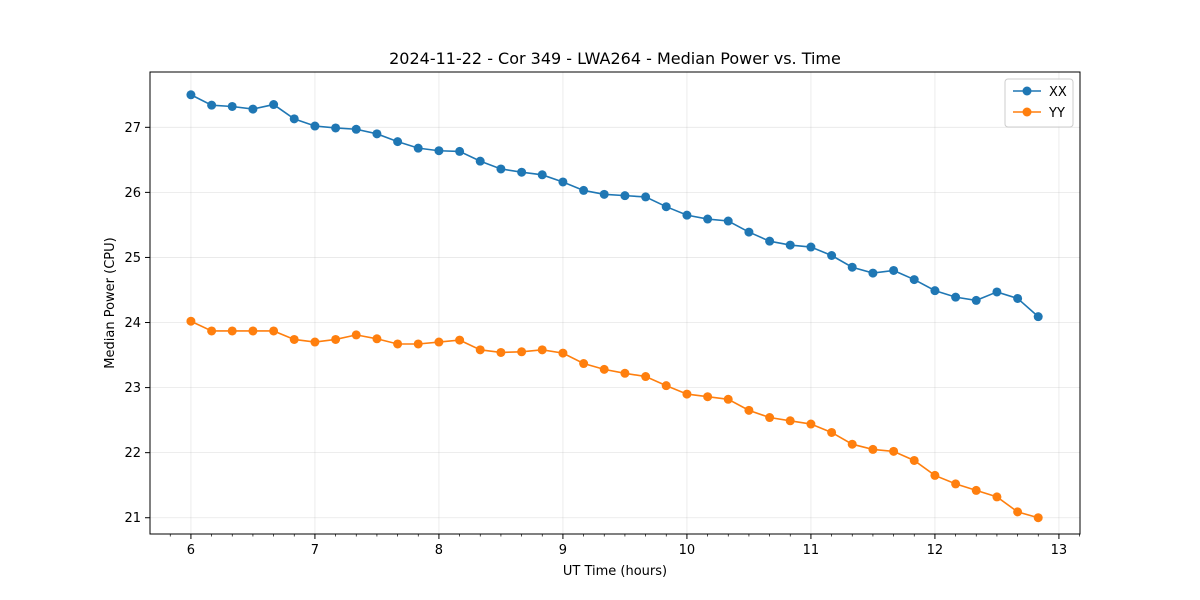 The width and height of the screenshot is (1200, 600). I want to click on legend: XX YY, so click(1039, 103).